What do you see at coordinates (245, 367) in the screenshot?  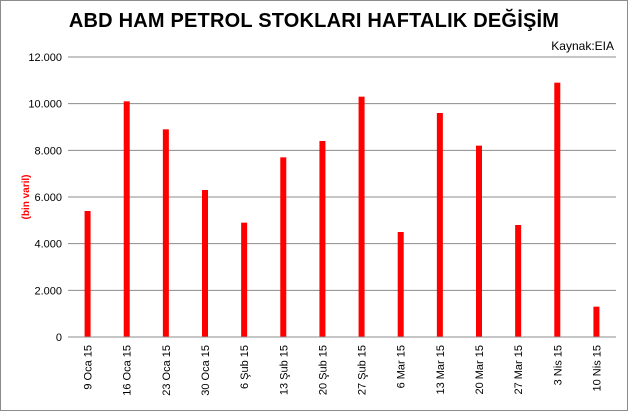 I see `x-tick-label: 6 Şub 15` at bounding box center [245, 367].